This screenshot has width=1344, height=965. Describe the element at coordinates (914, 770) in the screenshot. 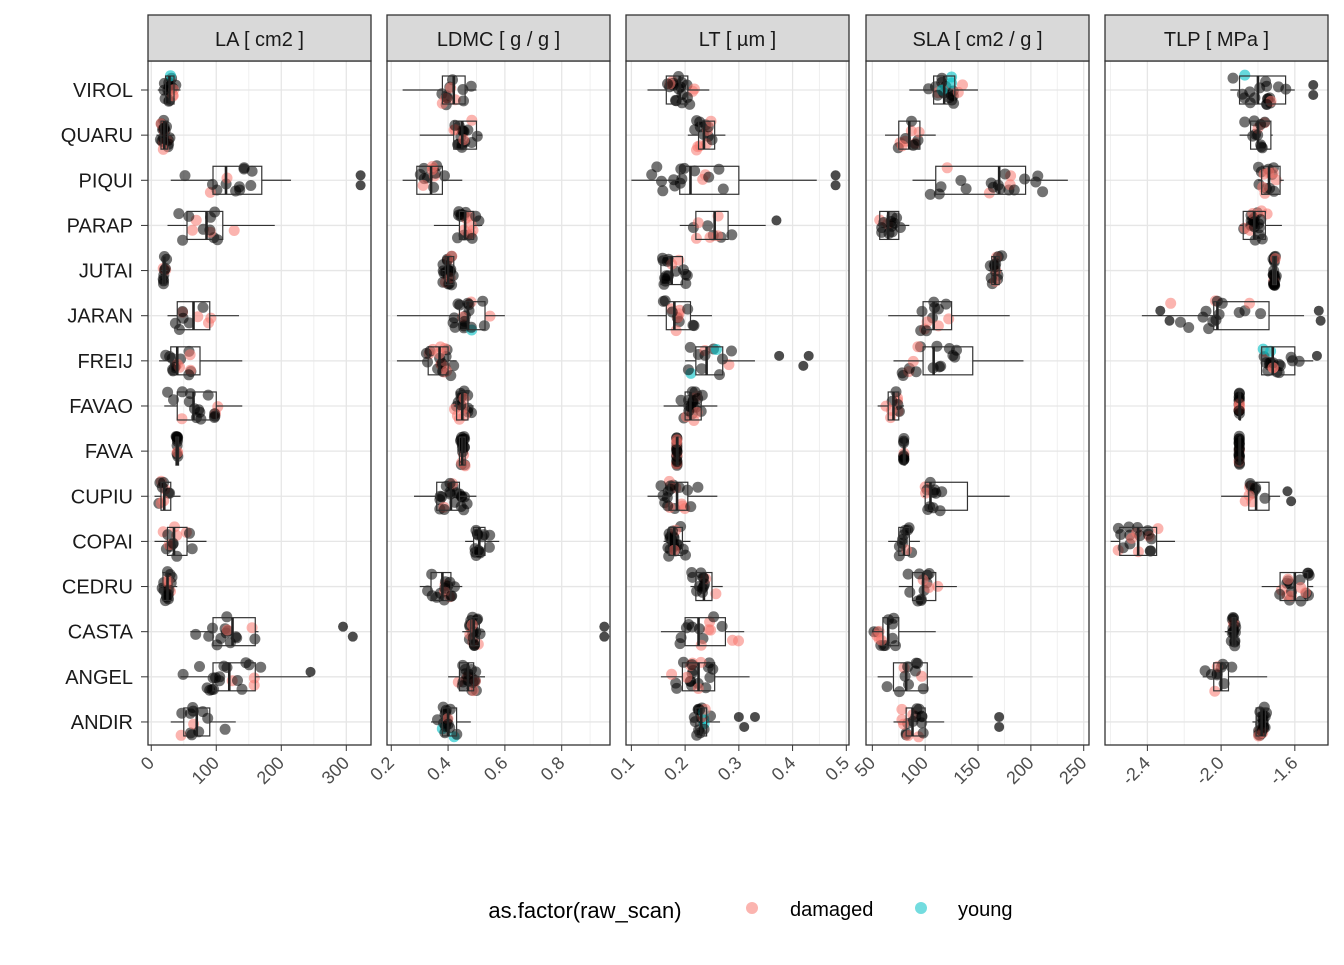

I see `x-tick-label: 100` at that location.